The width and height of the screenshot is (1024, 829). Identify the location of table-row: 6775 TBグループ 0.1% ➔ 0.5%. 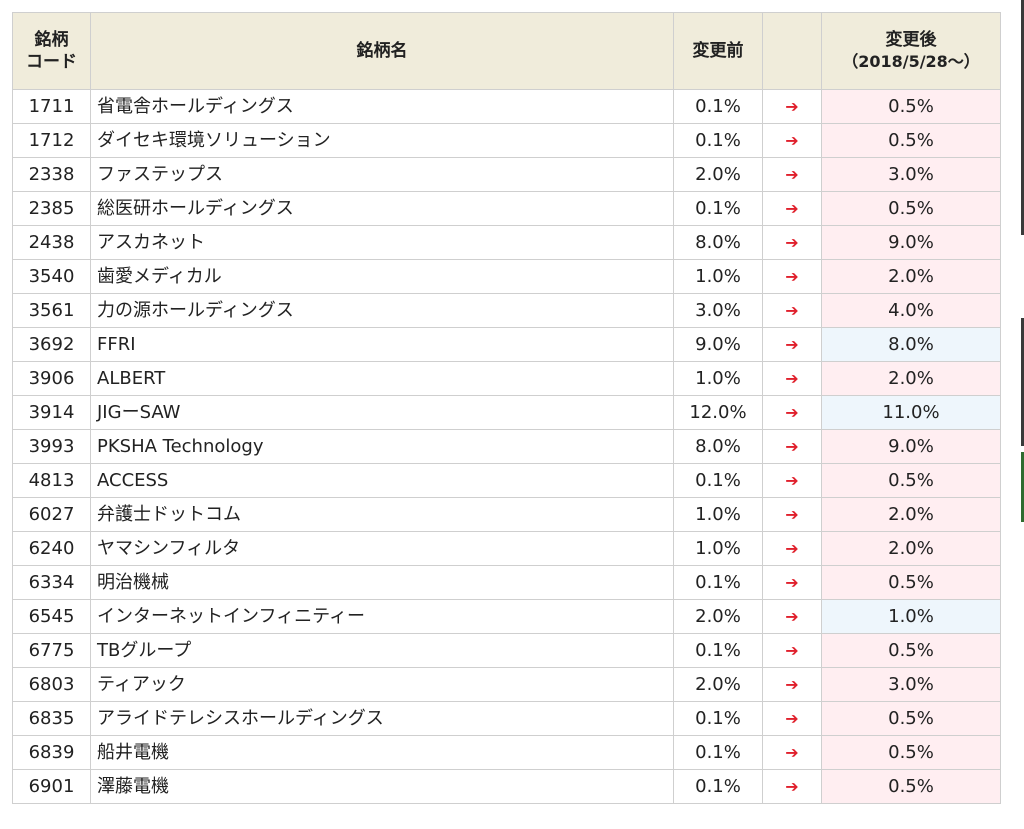
(506, 650).